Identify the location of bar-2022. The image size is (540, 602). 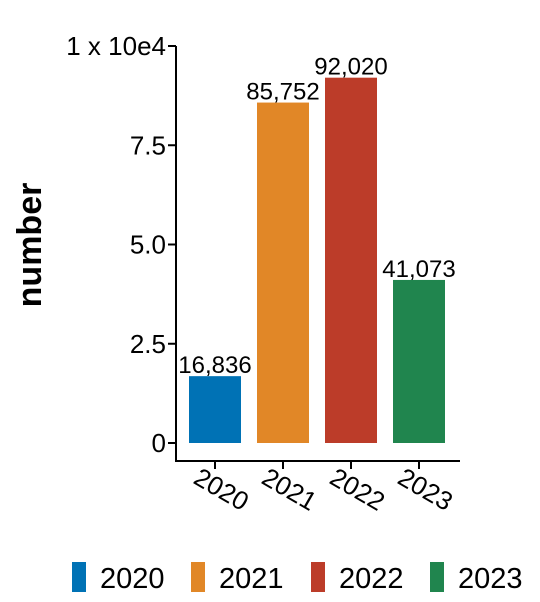
(351, 260).